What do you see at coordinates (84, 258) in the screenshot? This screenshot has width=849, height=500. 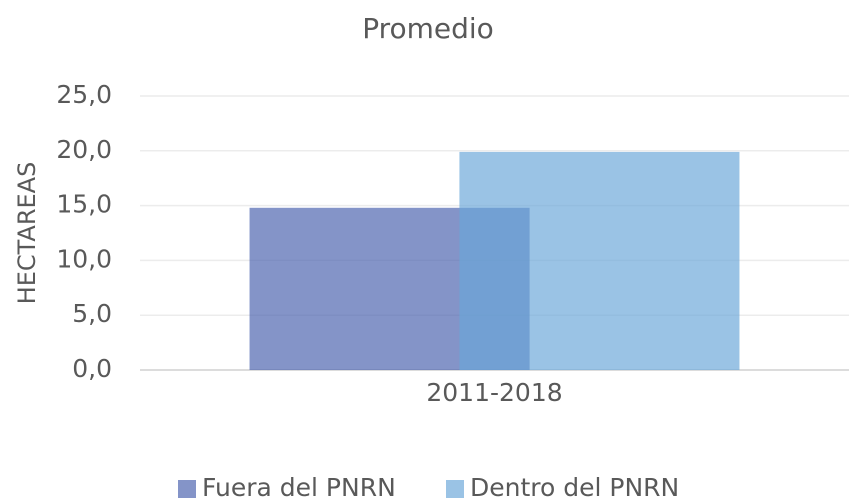 I see `y-tick-label: 10,0` at bounding box center [84, 258].